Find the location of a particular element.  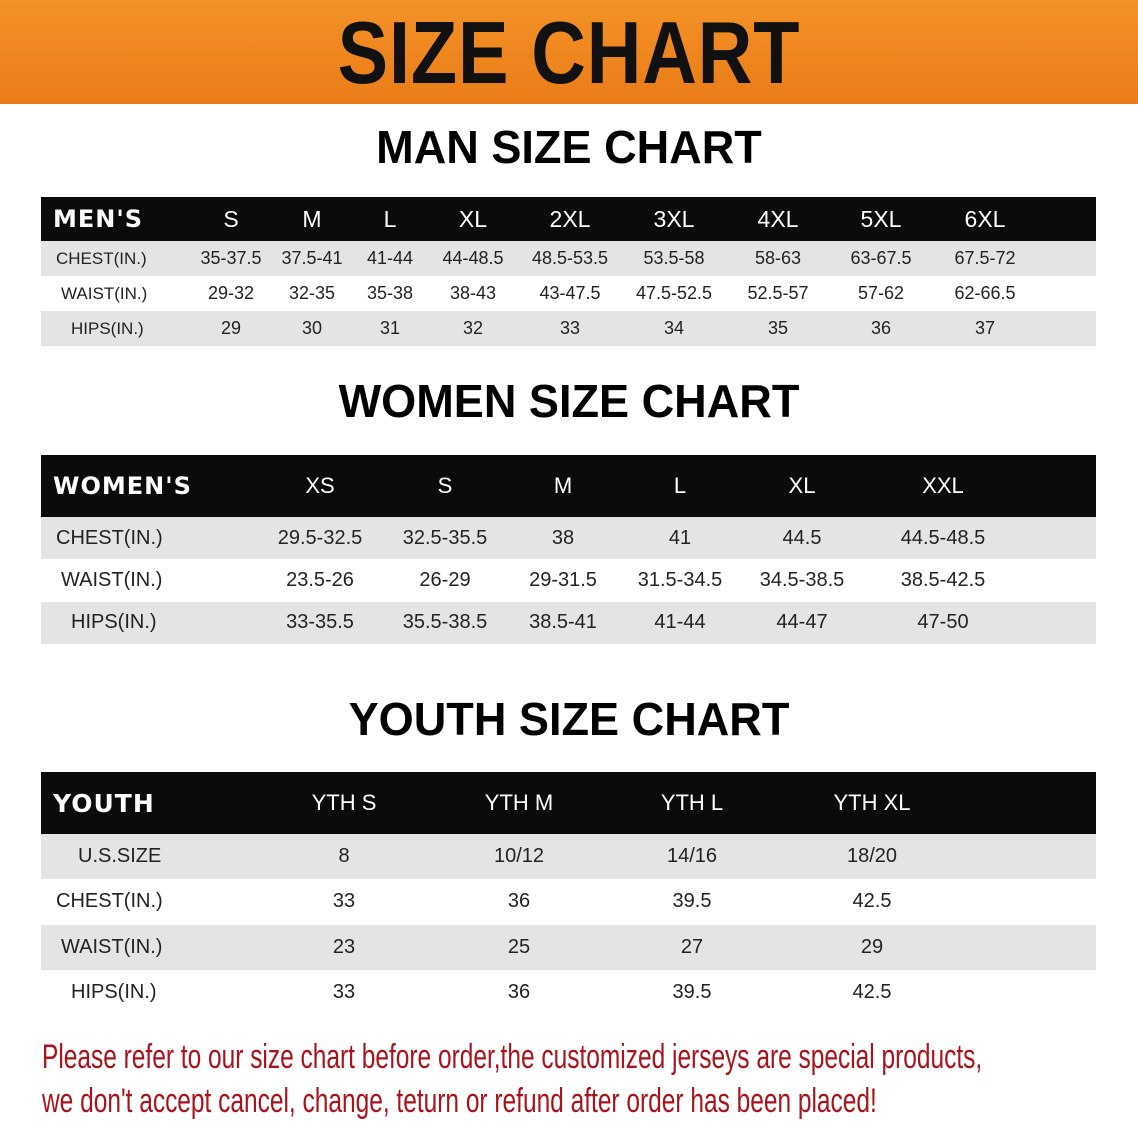

size-header-2xl: 2XL is located at coordinates (570, 218).